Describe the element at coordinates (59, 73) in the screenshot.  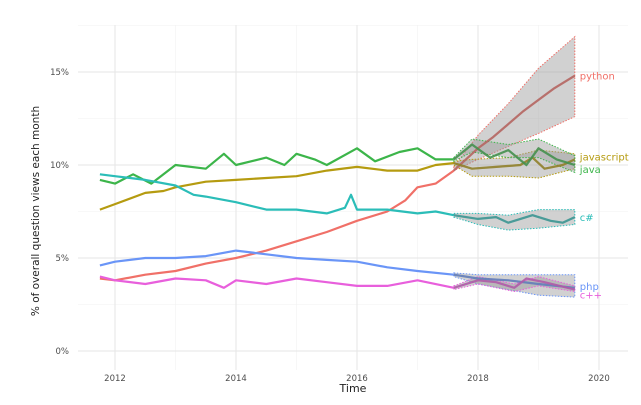
I see `y-tick-label: 15%` at that location.